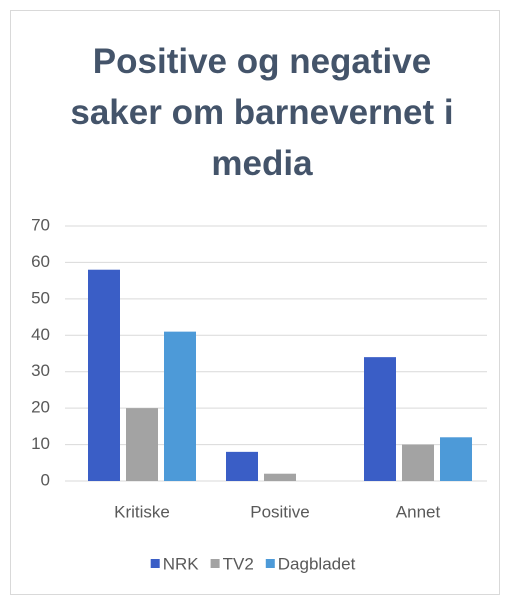 The width and height of the screenshot is (507, 595). I want to click on y-tick-label: 70, so click(40, 224).